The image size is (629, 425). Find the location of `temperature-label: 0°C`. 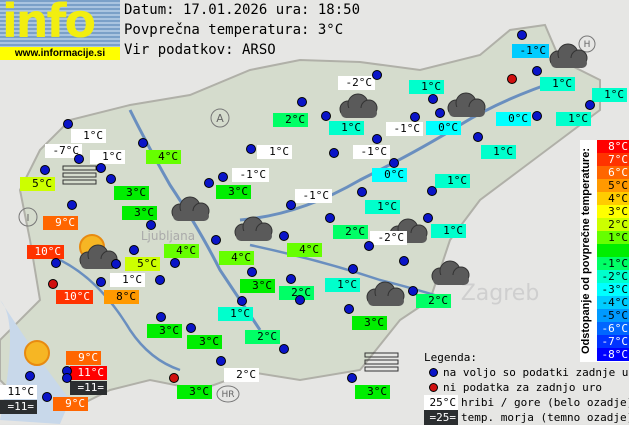

temperature-label: 0°C is located at coordinates (513, 119).